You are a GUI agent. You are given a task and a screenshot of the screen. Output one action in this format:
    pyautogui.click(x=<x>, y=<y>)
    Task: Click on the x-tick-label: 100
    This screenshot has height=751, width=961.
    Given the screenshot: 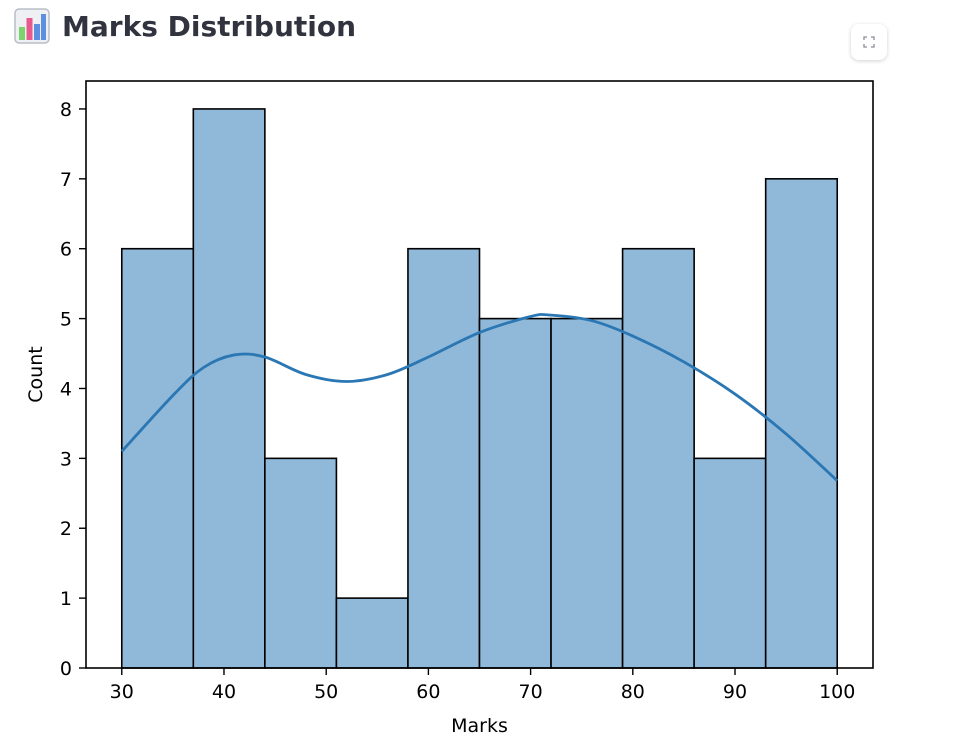 What is the action you would take?
    pyautogui.click(x=837, y=692)
    